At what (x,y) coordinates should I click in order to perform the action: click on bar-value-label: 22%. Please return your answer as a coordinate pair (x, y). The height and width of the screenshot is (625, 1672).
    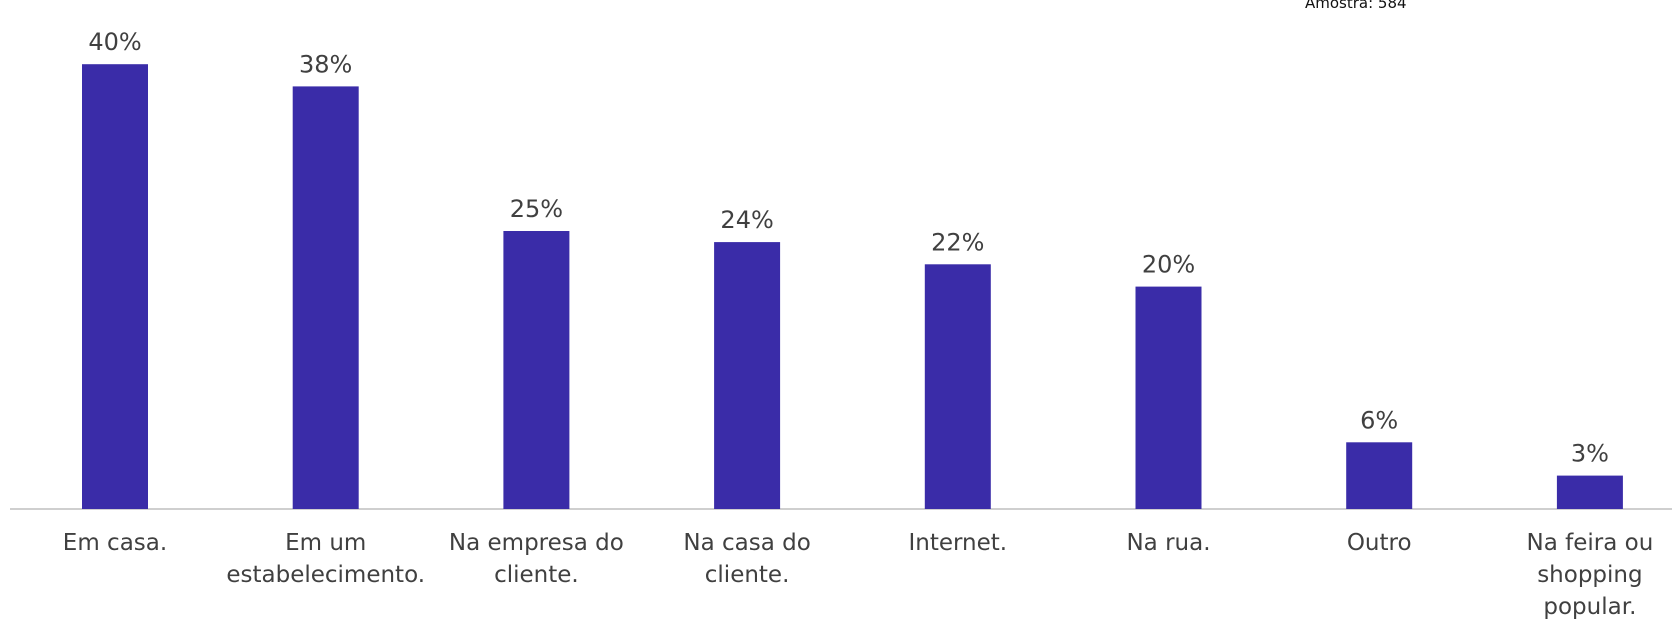
    Looking at the image, I should click on (957, 242).